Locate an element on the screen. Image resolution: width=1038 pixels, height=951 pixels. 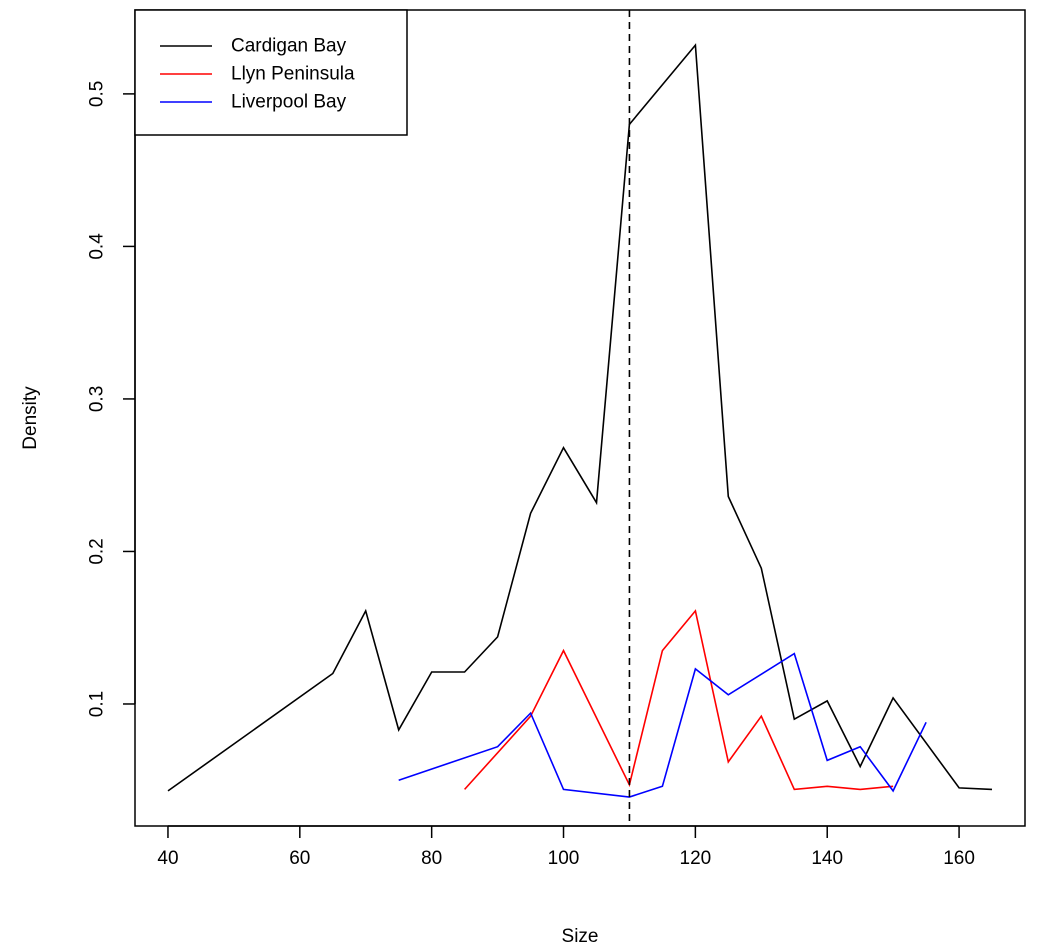
y-tick-label: 0.3 is located at coordinates (97, 399).